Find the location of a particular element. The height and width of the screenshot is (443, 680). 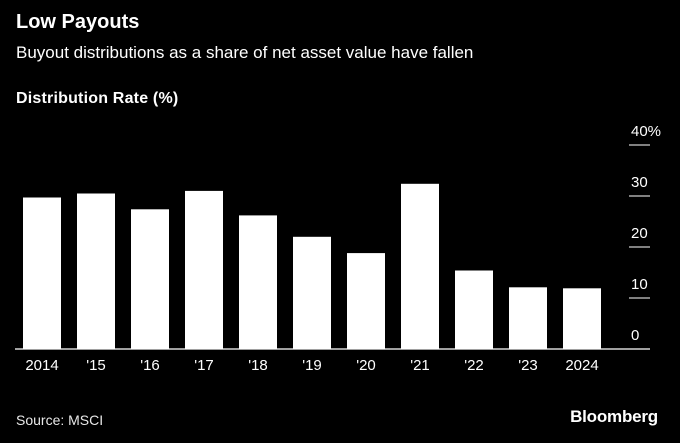

x-tick-label: 2024 is located at coordinates (581, 365).